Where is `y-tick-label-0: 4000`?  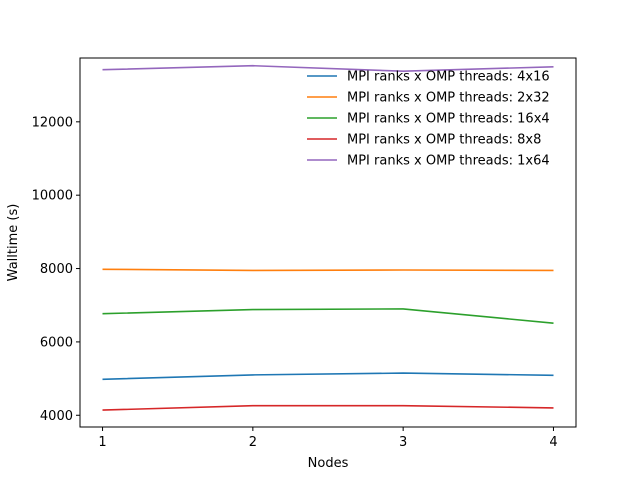
y-tick-label-0: 4000 is located at coordinates (56, 416).